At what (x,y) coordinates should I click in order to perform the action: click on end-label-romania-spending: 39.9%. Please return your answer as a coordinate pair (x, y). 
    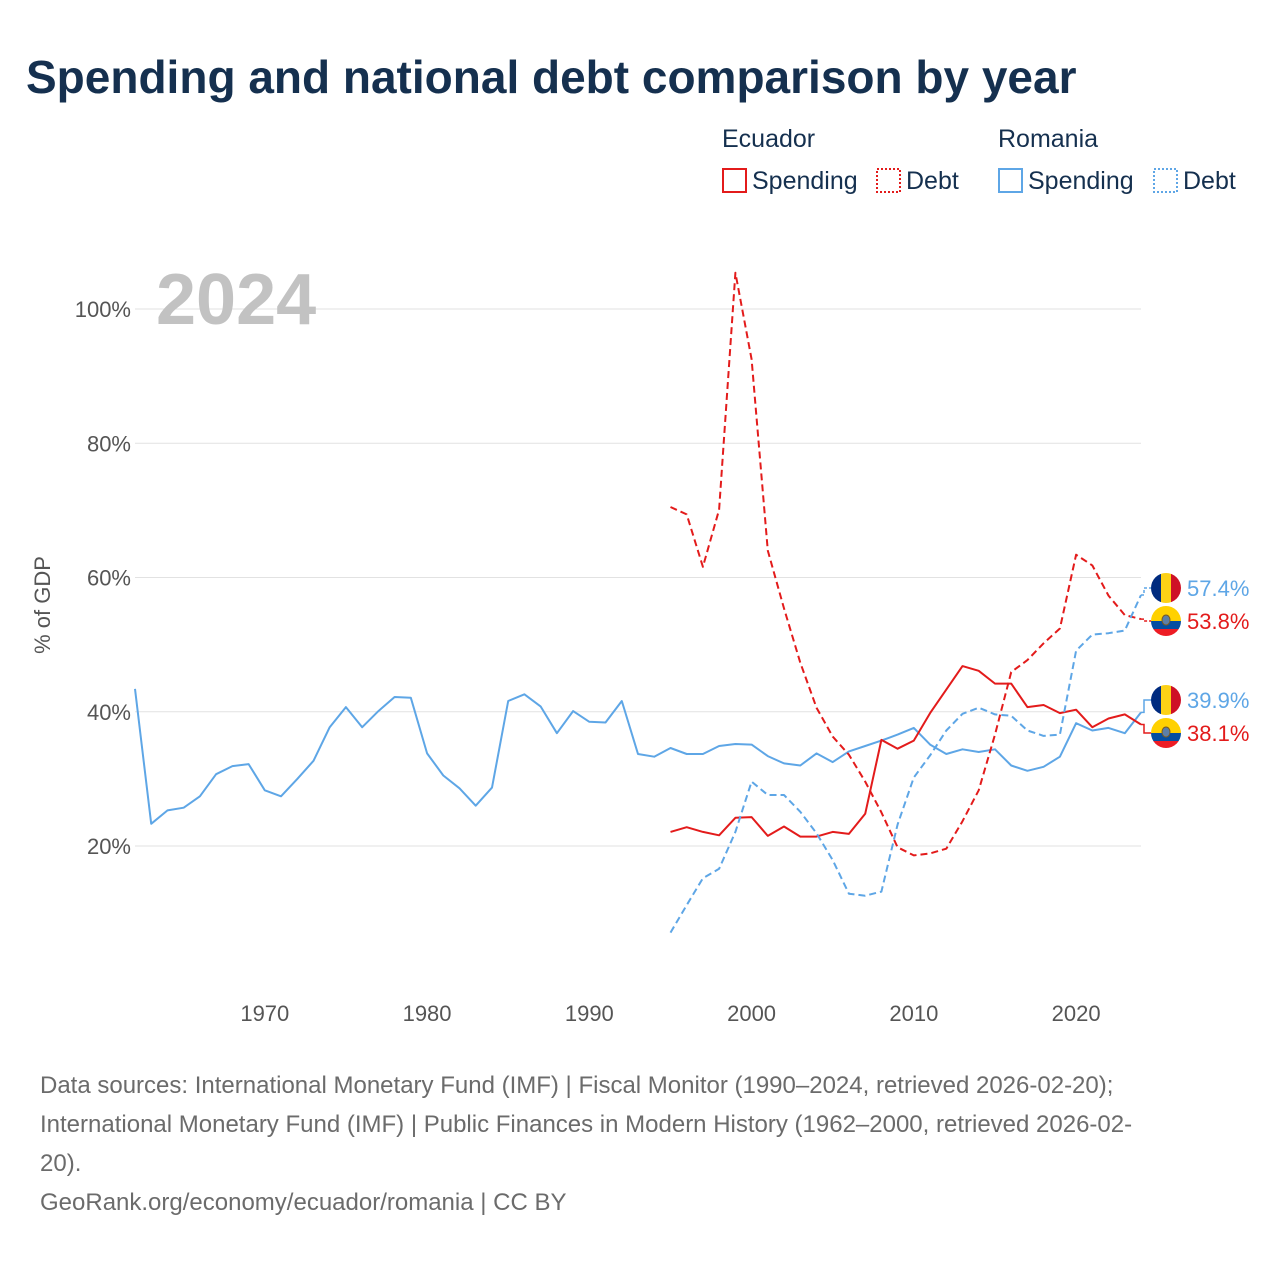
    Looking at the image, I should click on (1218, 700).